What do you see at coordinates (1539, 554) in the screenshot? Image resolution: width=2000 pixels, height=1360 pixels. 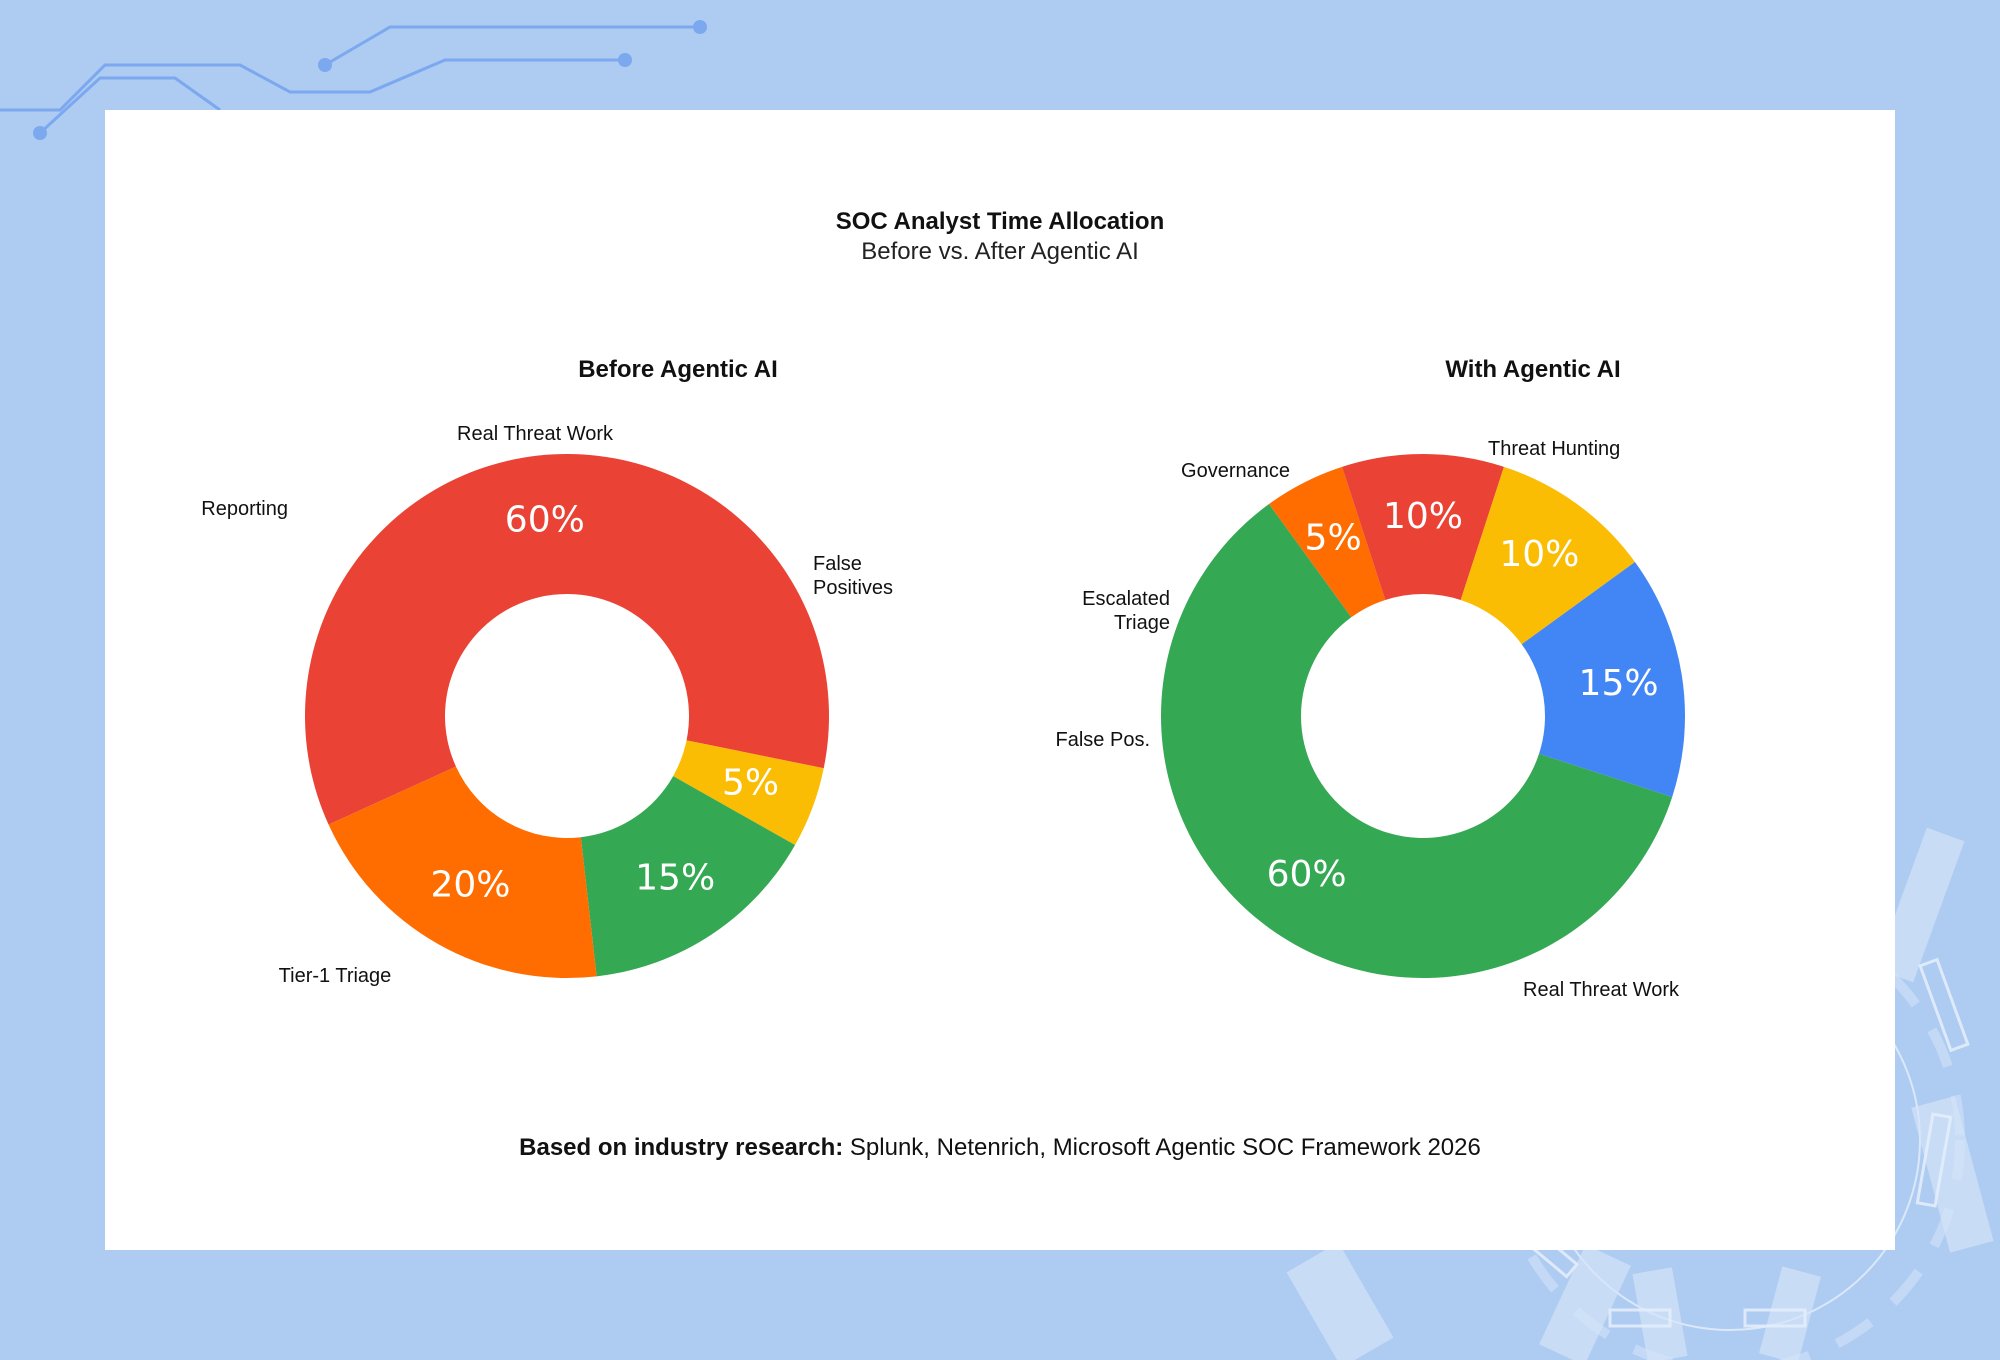 I see `donut-1-slice-3-value: 10%` at bounding box center [1539, 554].